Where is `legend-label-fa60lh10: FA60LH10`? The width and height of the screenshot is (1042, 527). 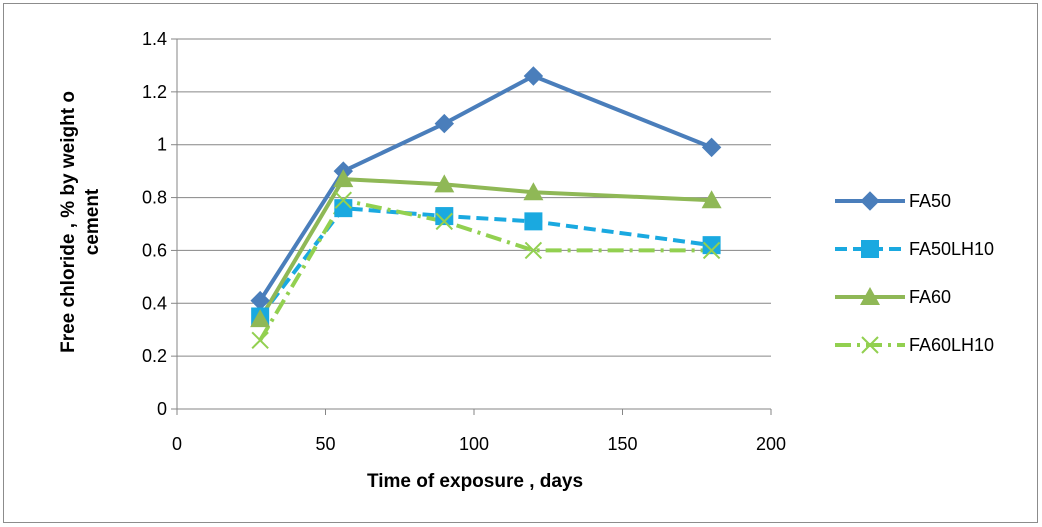
legend-label-fa60lh10: FA60LH10 is located at coordinates (951, 345).